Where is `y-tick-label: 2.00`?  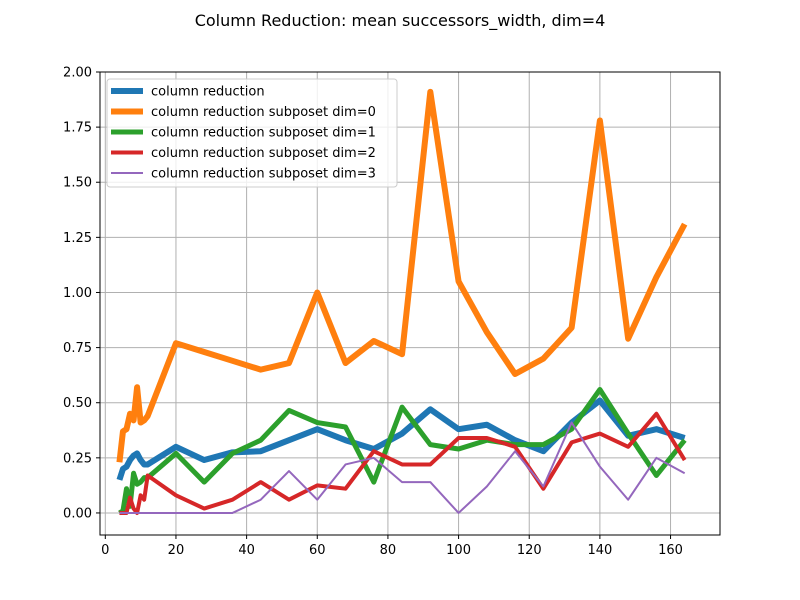
y-tick-label: 2.00 is located at coordinates (77, 73).